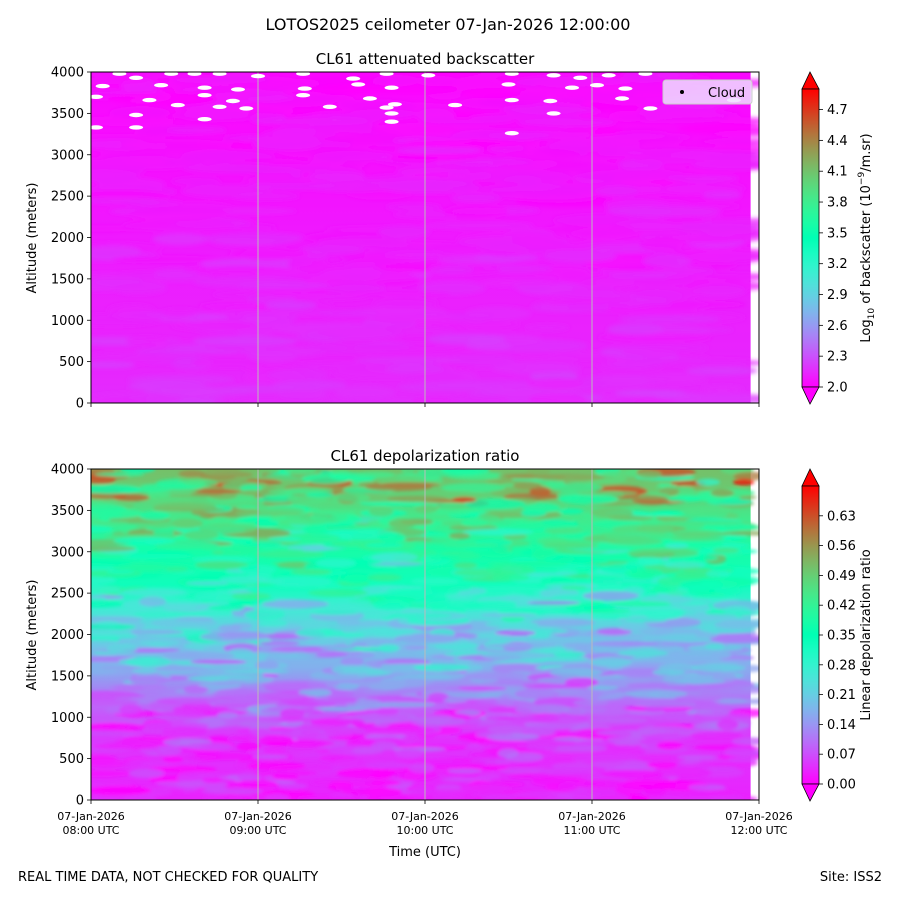  Describe the element at coordinates (841, 546) in the screenshot. I see `colorbar-tick-label: 0.56` at that location.